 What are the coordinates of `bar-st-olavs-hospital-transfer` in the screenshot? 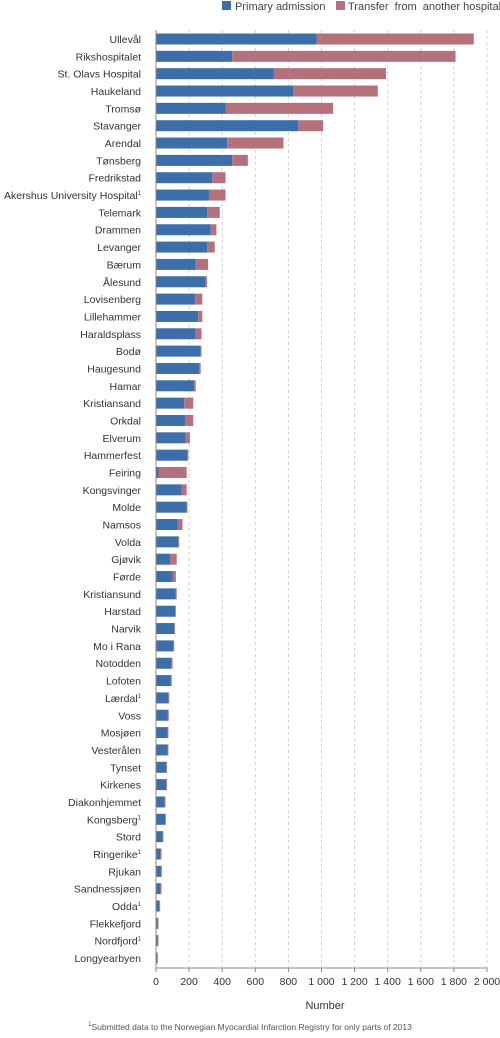 It's located at (330, 74).